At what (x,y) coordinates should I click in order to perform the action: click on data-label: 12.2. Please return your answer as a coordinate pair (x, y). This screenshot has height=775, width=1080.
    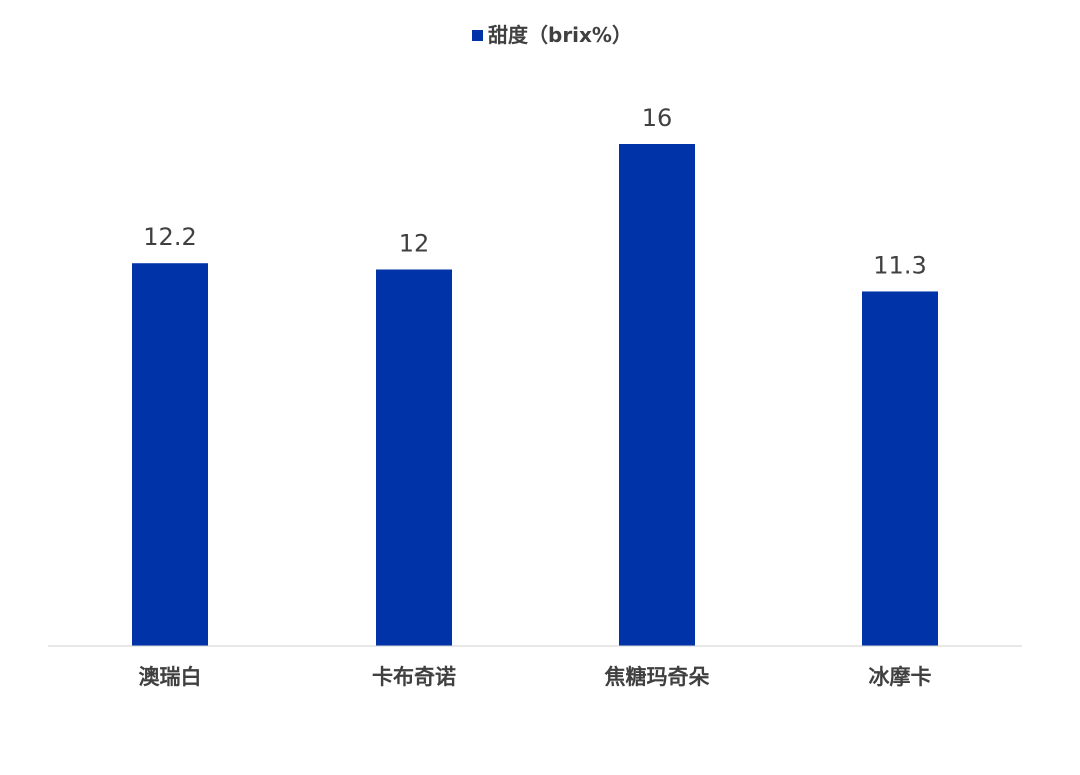
    Looking at the image, I should click on (169, 237).